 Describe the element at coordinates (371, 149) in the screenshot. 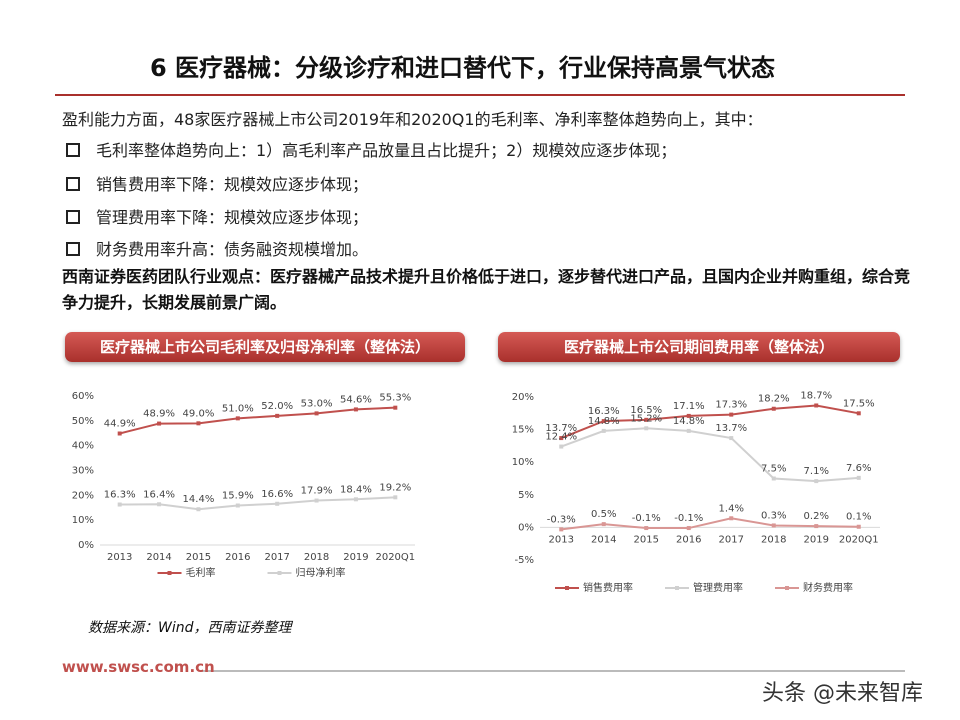

I see `bullet: 毛利率整体趋势向上：1）高毛利率产品放量且占比提升；2）规模效应逐步体现；` at that location.